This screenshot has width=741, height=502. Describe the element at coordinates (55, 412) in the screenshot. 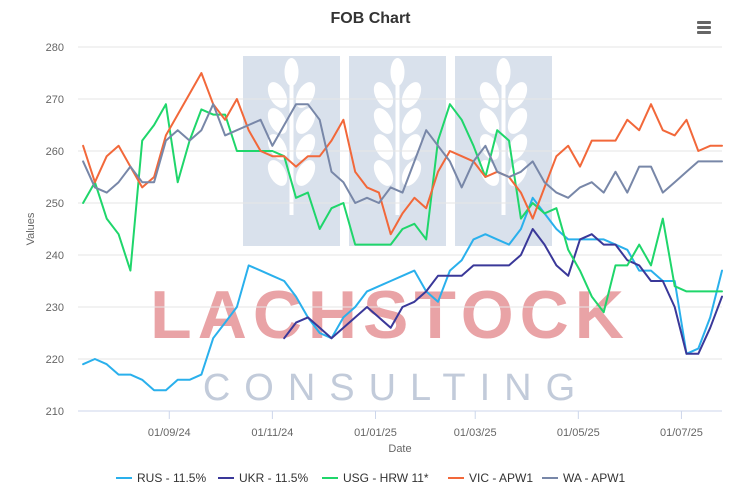

I see `y-tick-label: 210` at that location.